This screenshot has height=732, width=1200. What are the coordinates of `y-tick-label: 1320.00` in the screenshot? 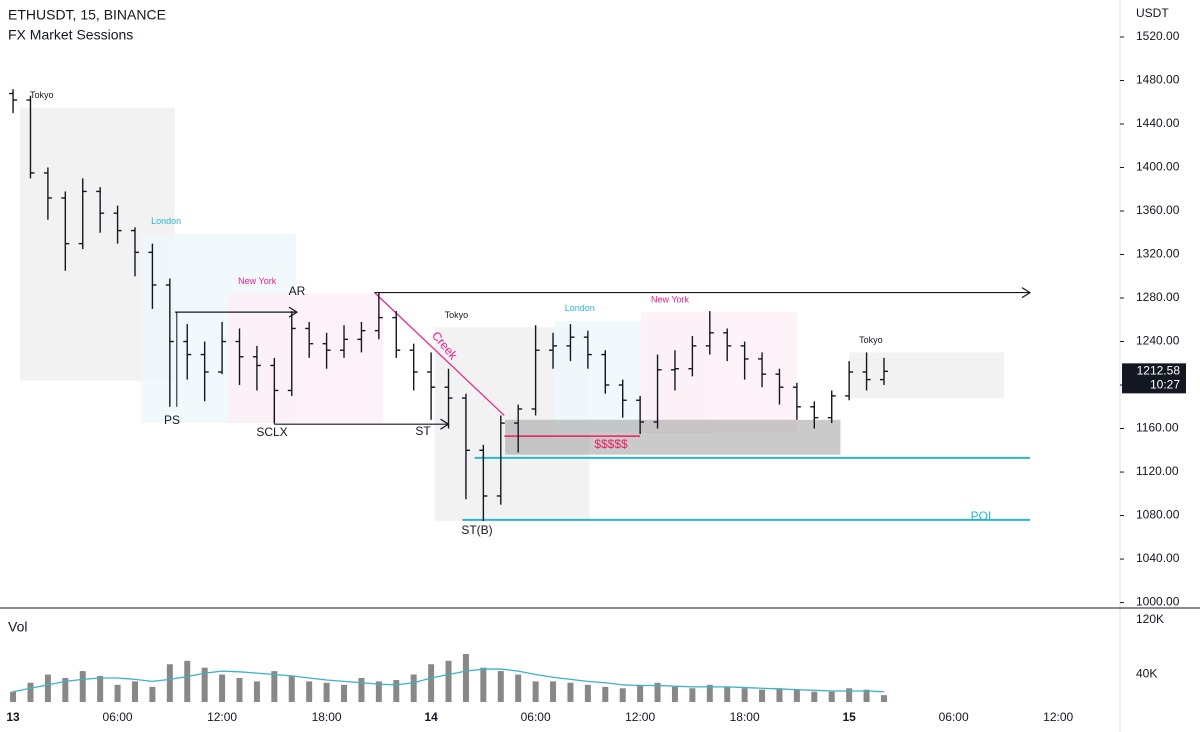 It's located at (1158, 254).